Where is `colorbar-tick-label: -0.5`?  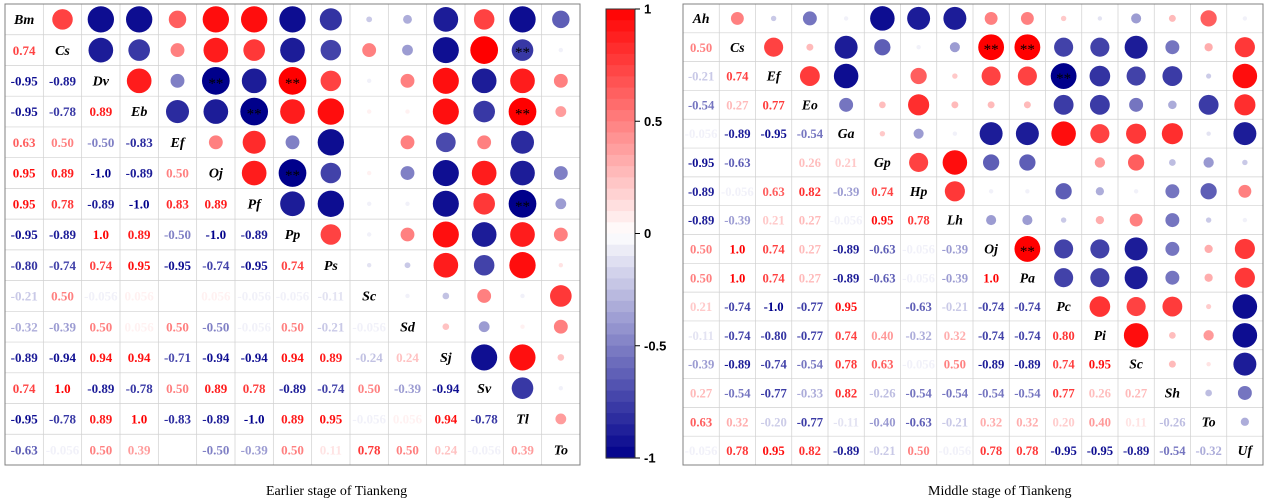
colorbar-tick-label: -0.5 is located at coordinates (655, 345).